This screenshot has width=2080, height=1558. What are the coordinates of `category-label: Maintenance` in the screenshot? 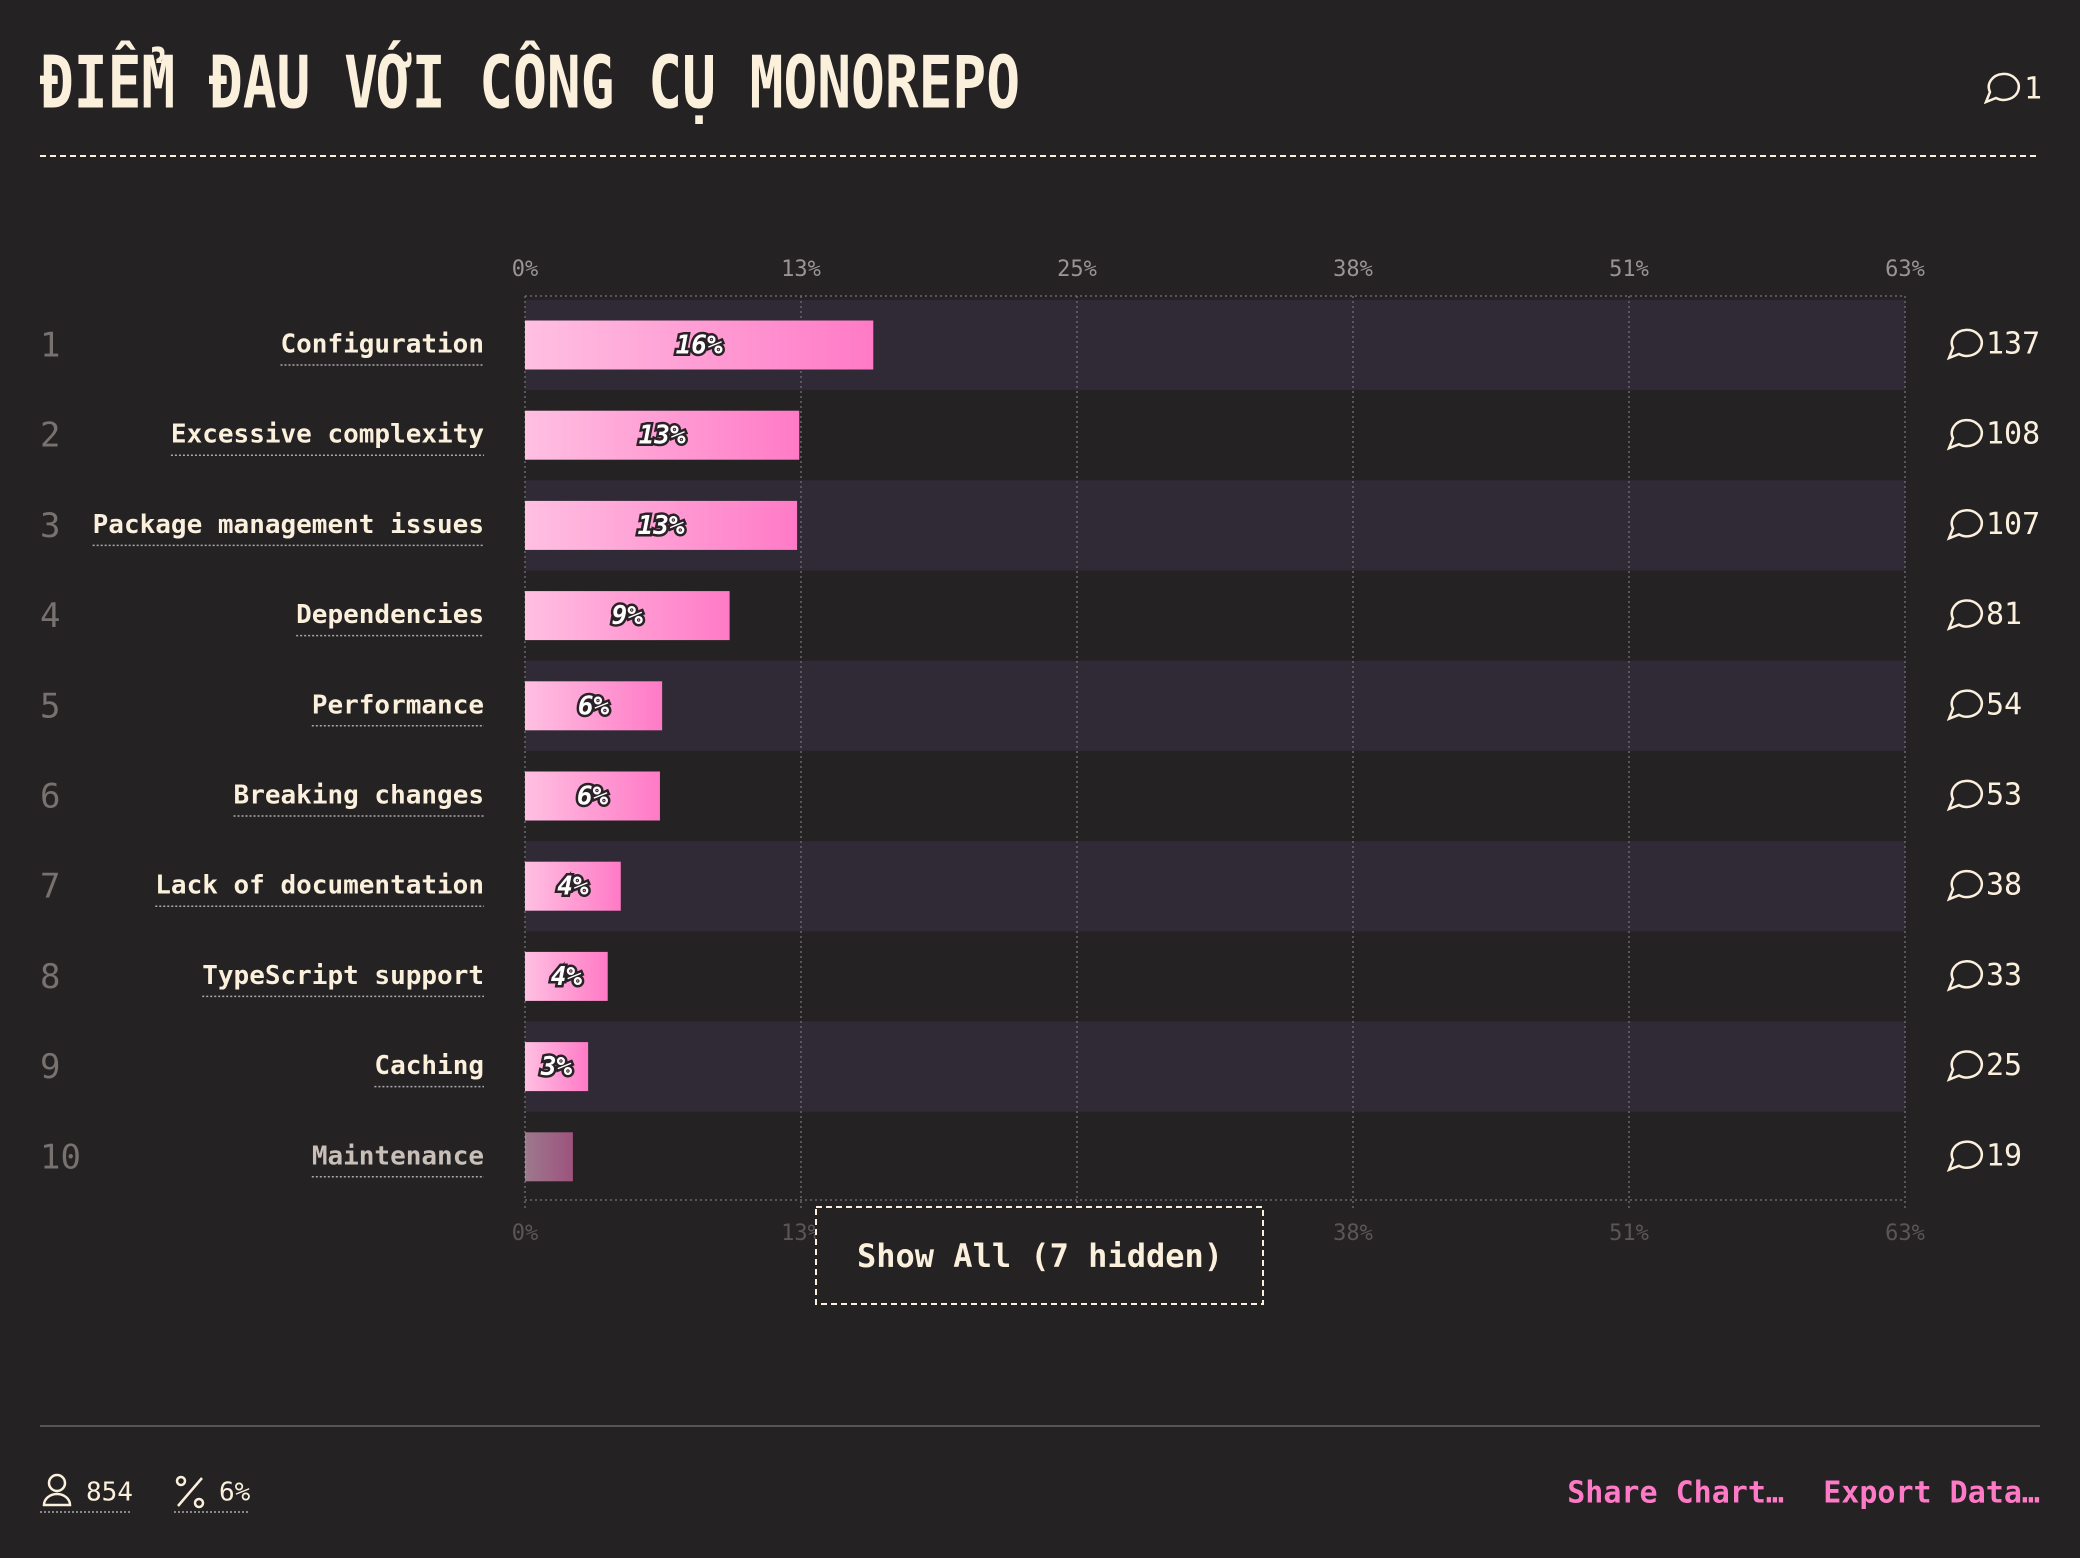 It's located at (398, 1156).